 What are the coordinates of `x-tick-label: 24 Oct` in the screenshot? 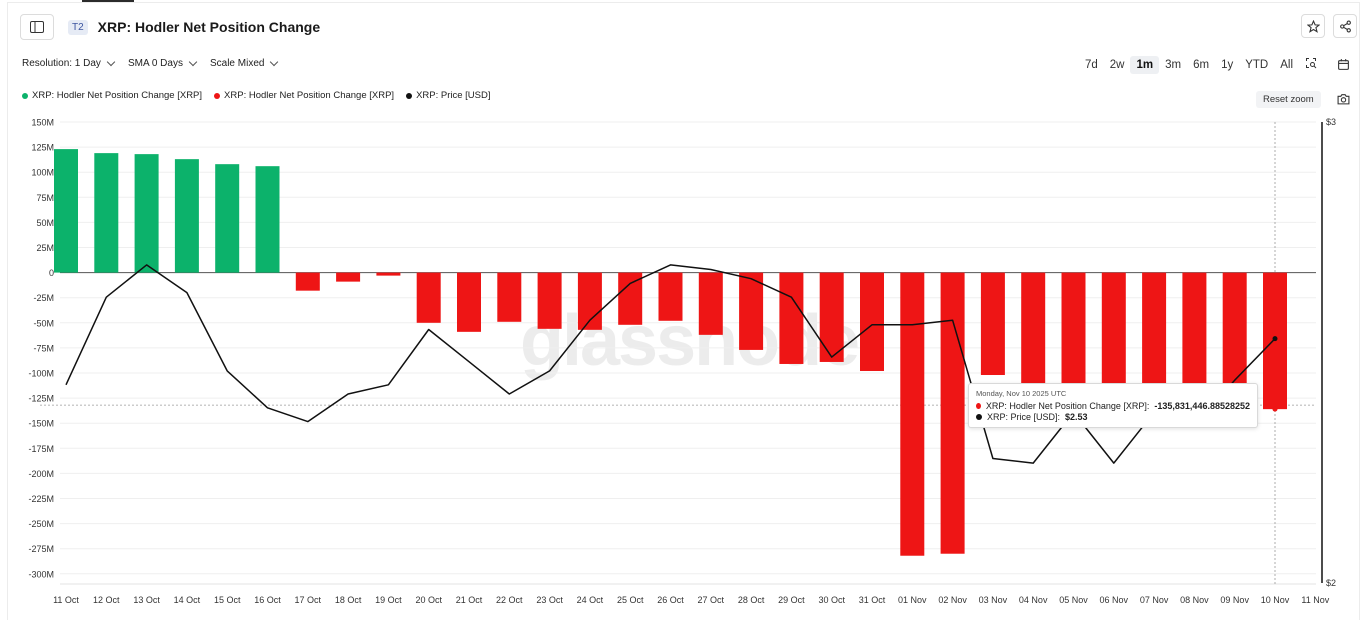 It's located at (590, 600).